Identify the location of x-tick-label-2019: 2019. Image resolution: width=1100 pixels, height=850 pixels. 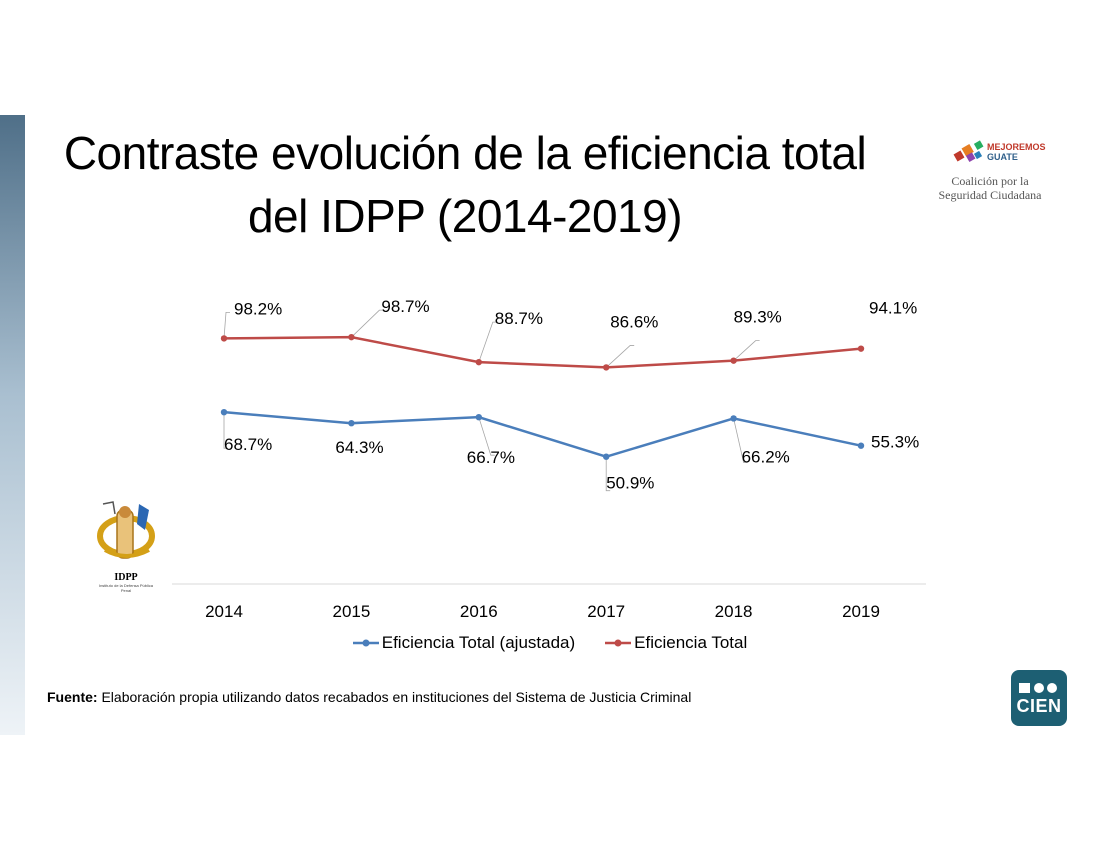
(861, 611).